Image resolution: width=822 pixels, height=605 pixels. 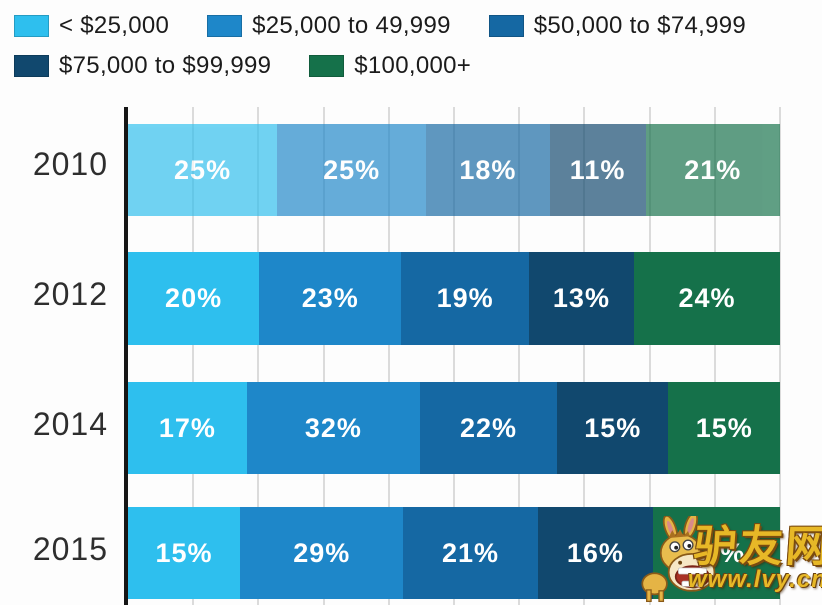 I want to click on bar-segment: 11%, so click(x=597, y=170).